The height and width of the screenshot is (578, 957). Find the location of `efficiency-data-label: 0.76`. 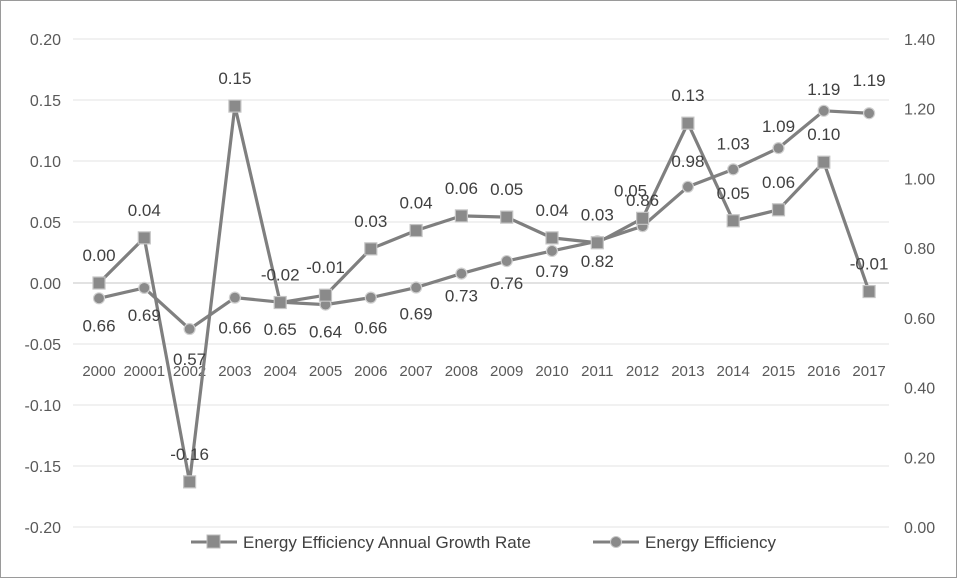

efficiency-data-label: 0.76 is located at coordinates (506, 283).